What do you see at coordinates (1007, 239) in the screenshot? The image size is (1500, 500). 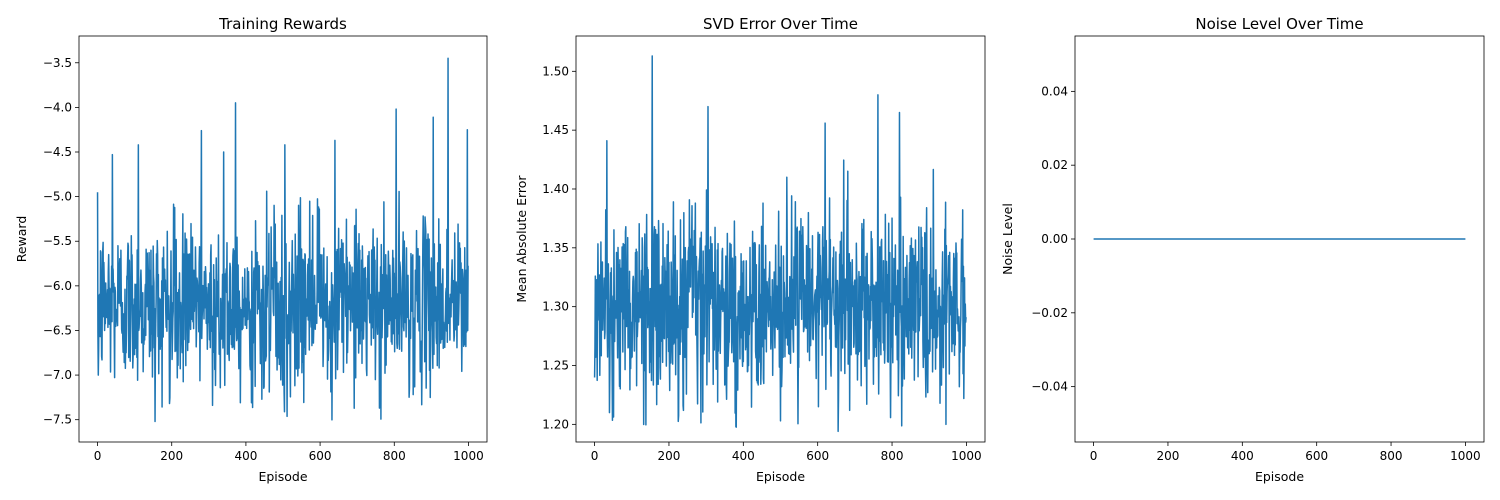 I see `y-axis-label: Noise Level` at bounding box center [1007, 239].